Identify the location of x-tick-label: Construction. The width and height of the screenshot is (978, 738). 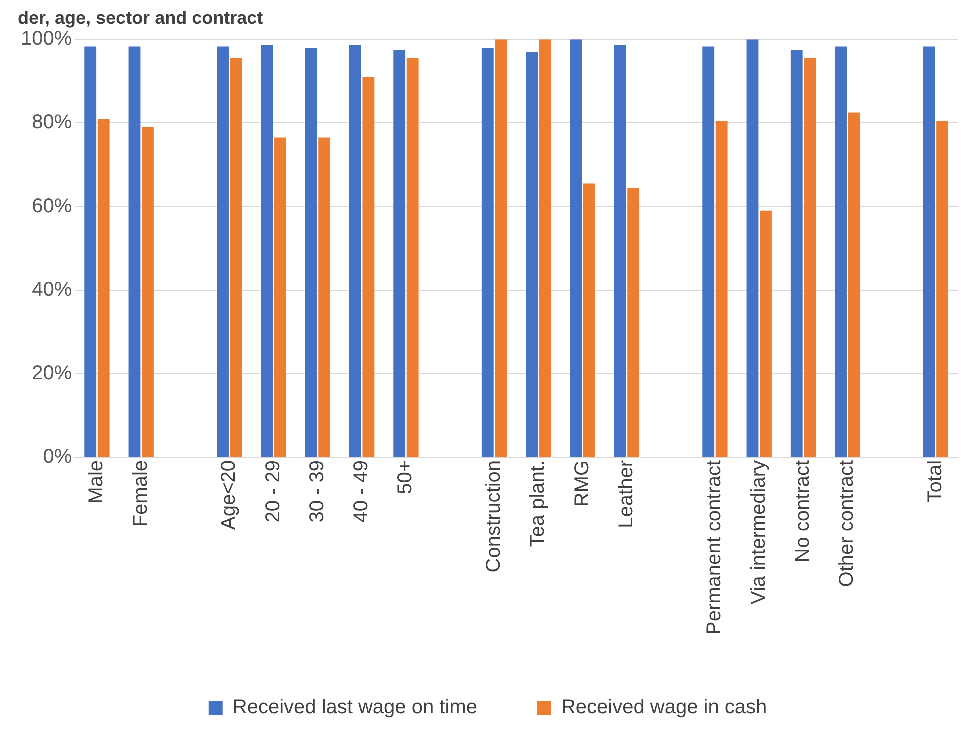
(494, 516).